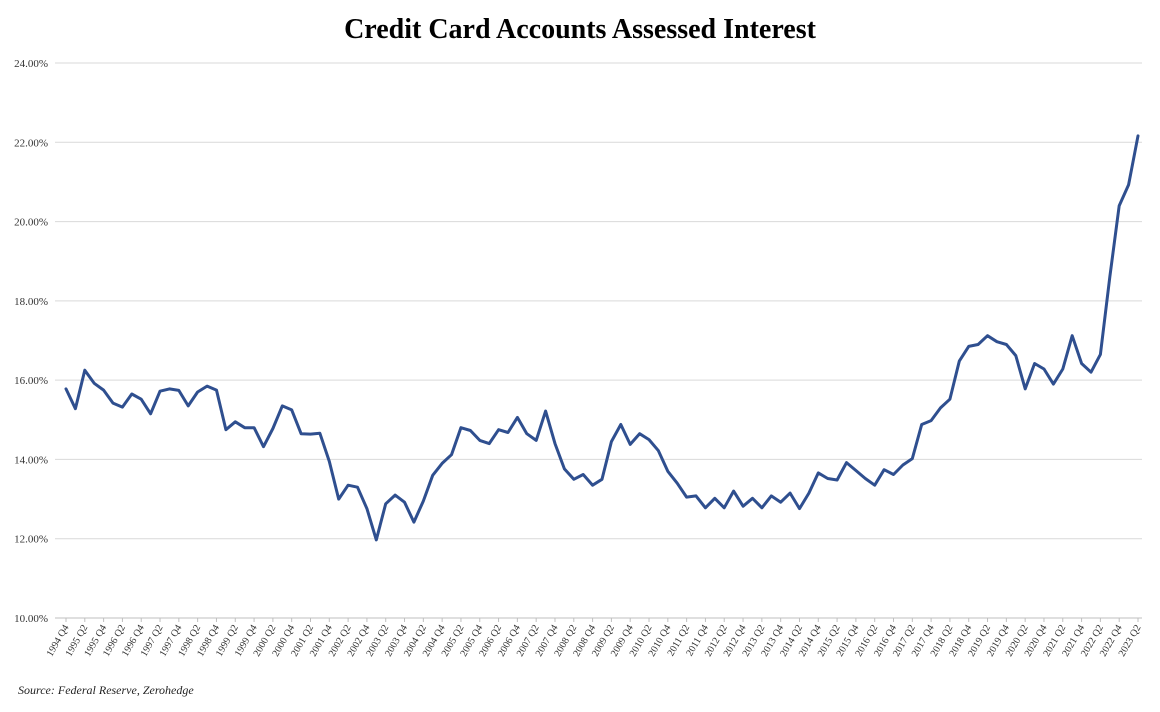 The height and width of the screenshot is (712, 1160). I want to click on y-tick-label: 12.00%, so click(31, 540).